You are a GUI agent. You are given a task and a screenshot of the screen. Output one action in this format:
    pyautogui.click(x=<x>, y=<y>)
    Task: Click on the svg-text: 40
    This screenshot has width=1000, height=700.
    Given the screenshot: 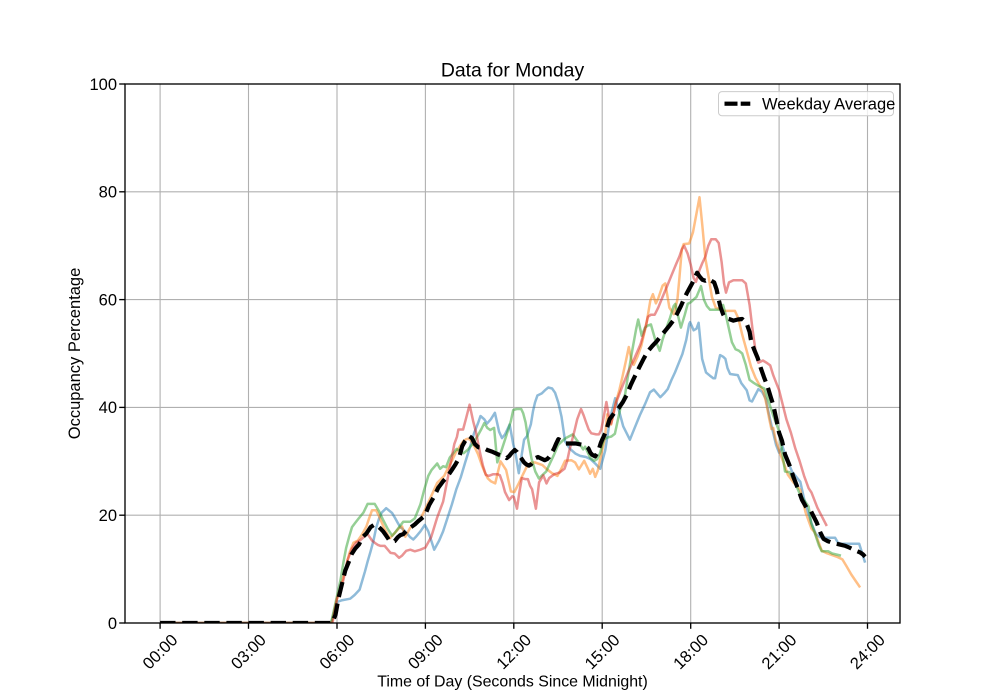 What is the action you would take?
    pyautogui.click(x=108, y=408)
    